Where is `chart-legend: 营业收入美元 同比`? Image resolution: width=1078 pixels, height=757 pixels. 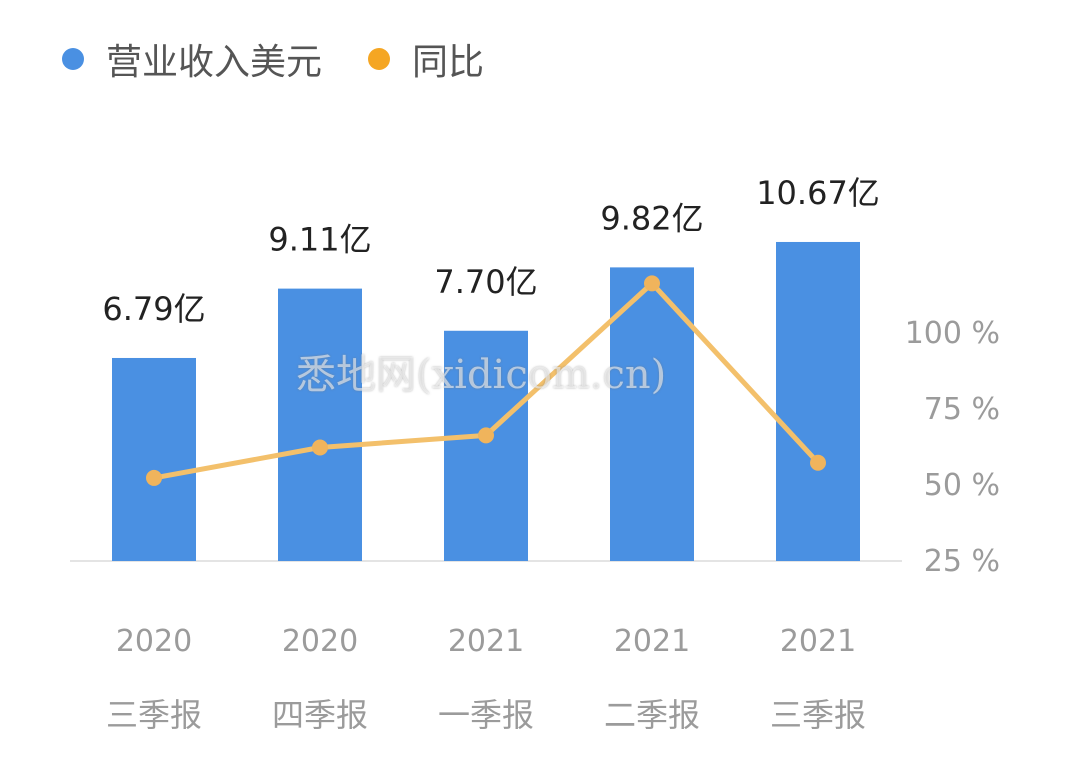
chart-legend: 营业收入美元 同比 is located at coordinates (296, 59).